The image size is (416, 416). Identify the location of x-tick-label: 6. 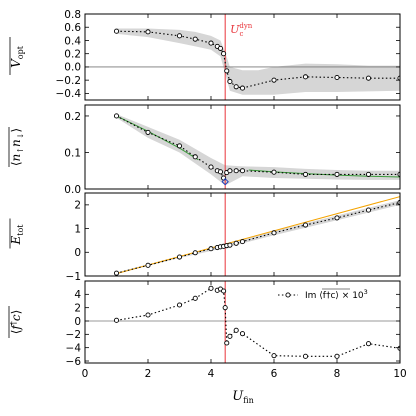
(274, 374).